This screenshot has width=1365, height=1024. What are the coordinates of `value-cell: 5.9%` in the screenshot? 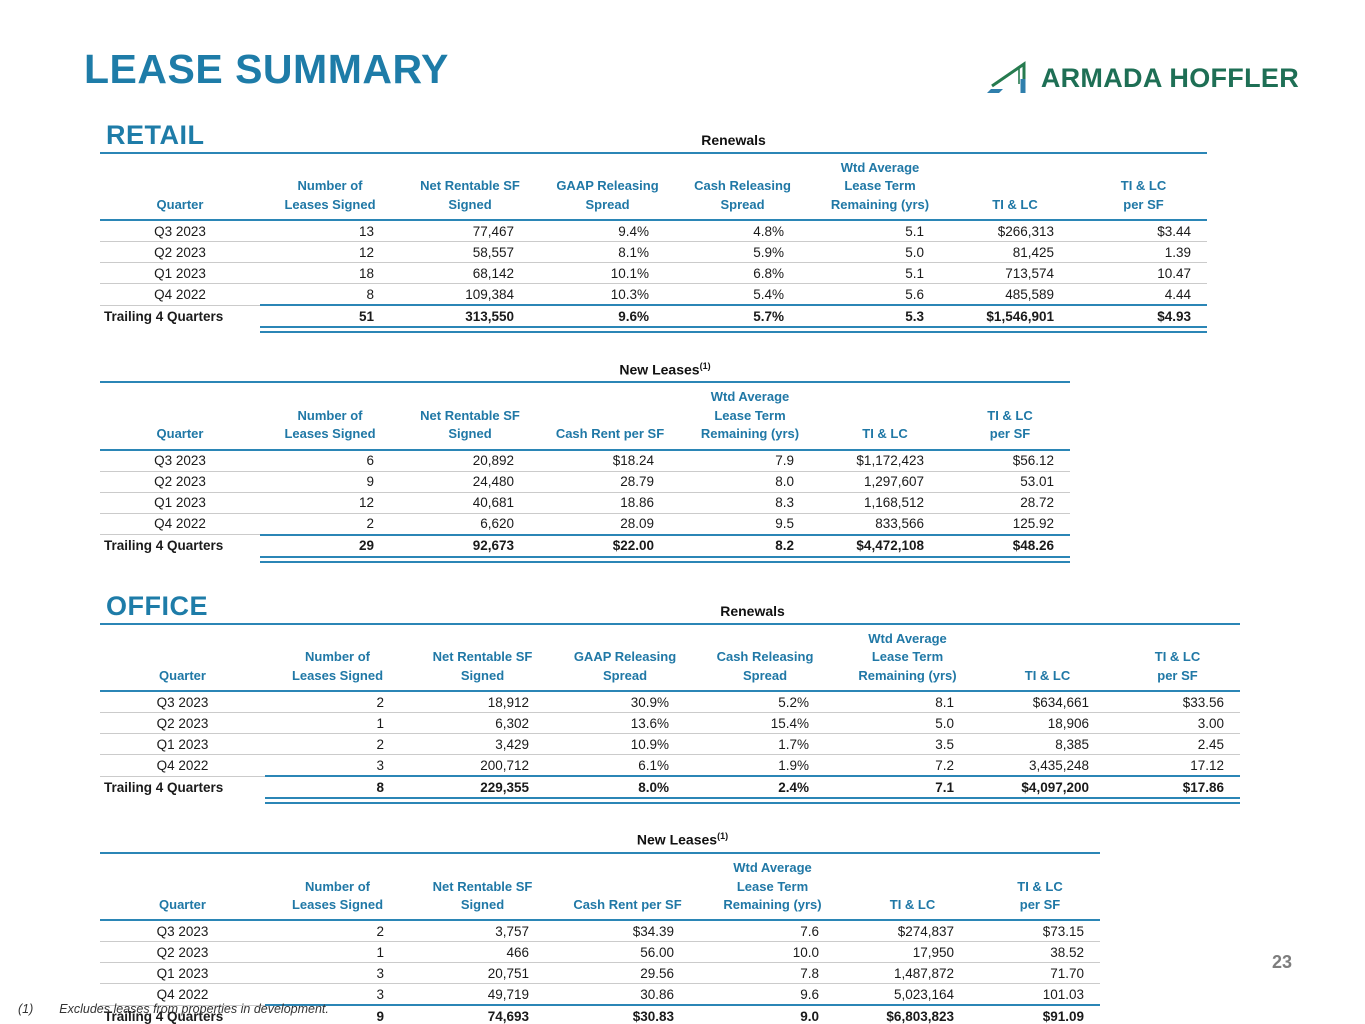 It's located at (742, 252).